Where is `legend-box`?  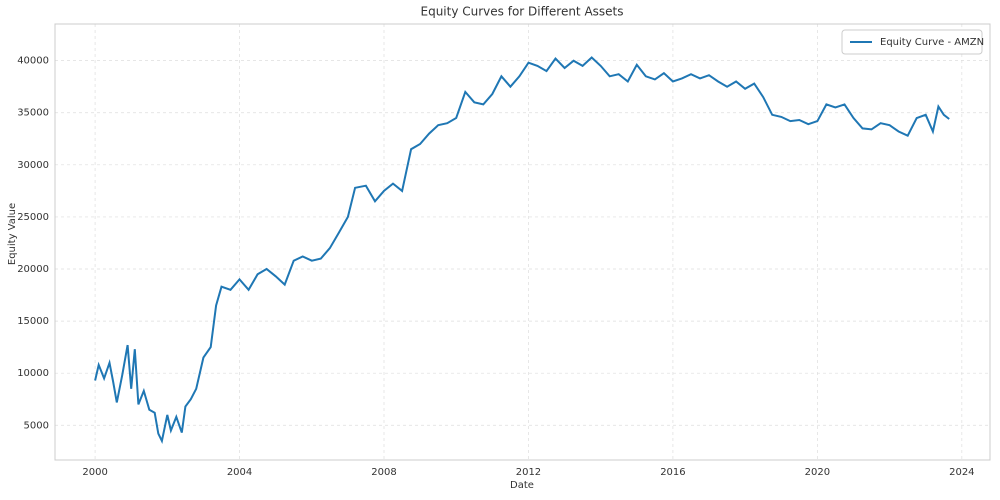 legend-box is located at coordinates (912, 42).